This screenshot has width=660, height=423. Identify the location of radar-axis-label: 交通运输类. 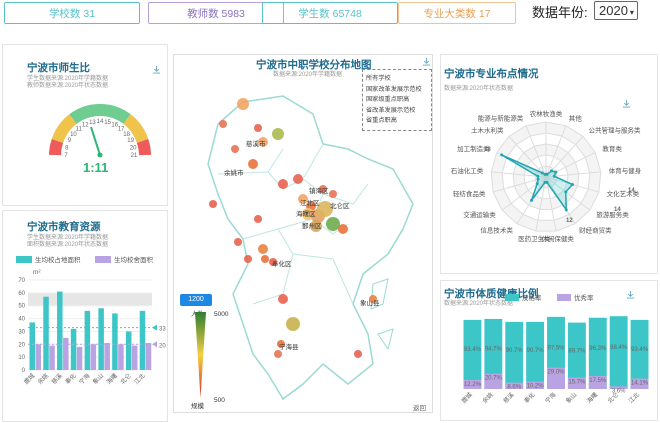
(479, 214).